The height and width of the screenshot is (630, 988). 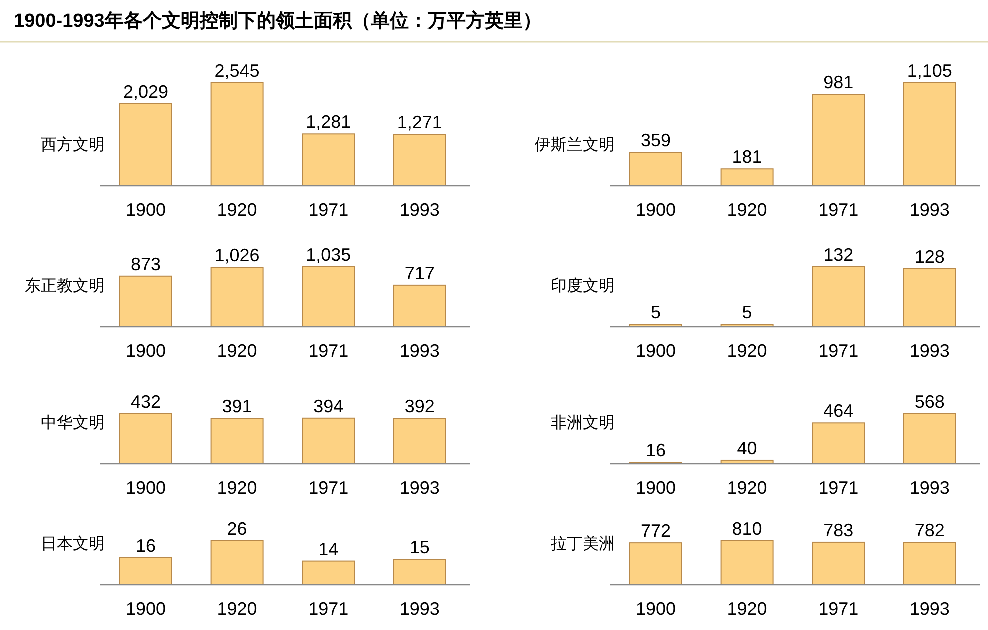 What do you see at coordinates (329, 122) in the screenshot?
I see `data-label: 1,281` at bounding box center [329, 122].